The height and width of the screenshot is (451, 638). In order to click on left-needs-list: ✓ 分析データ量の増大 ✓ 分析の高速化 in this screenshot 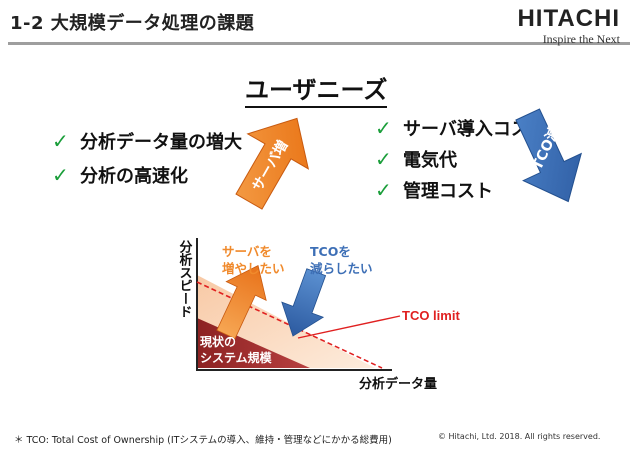, I will do `click(147, 158)`.